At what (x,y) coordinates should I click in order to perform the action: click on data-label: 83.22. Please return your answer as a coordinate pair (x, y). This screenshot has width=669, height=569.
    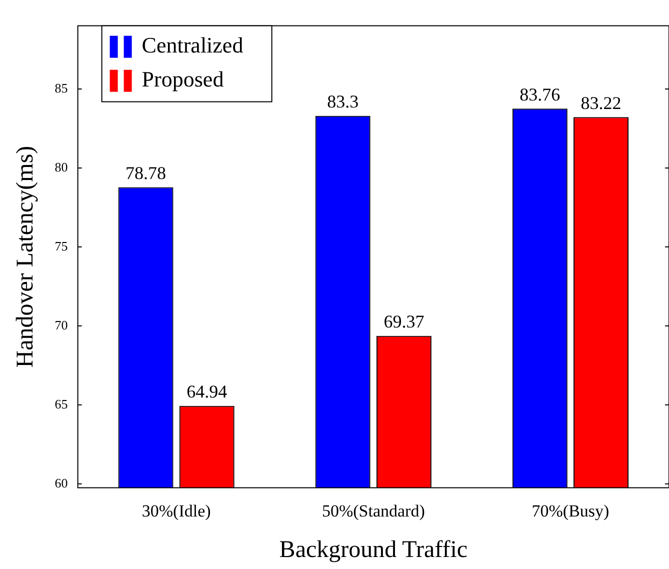
    Looking at the image, I should click on (601, 102).